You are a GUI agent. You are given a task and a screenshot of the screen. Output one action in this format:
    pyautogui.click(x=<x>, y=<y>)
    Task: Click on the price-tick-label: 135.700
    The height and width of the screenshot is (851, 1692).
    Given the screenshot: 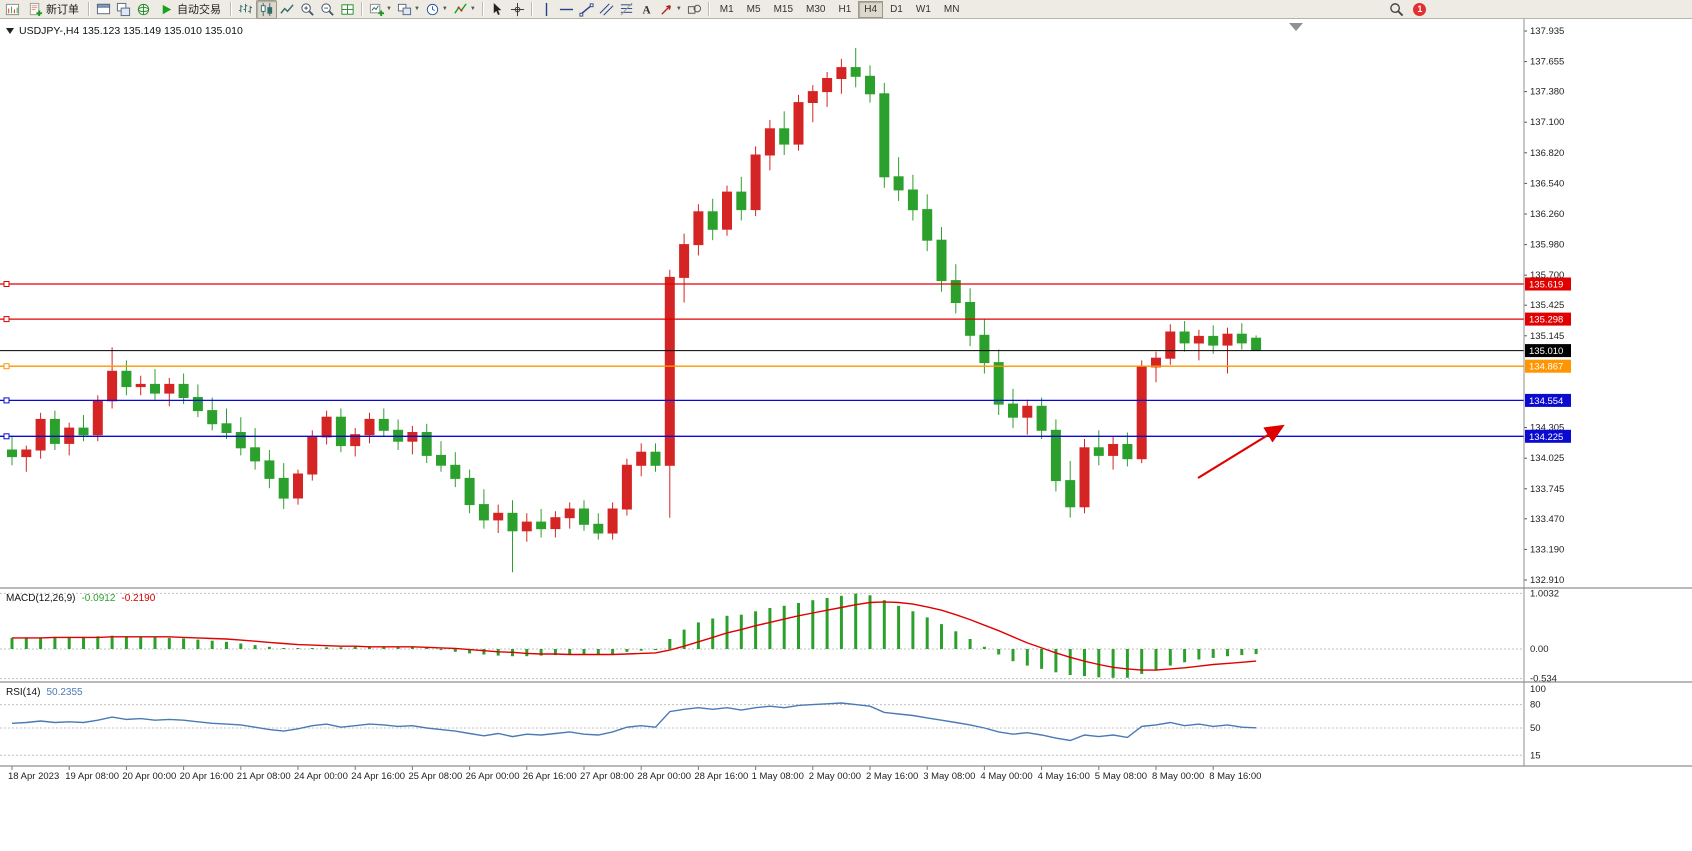 What is the action you would take?
    pyautogui.click(x=1547, y=275)
    